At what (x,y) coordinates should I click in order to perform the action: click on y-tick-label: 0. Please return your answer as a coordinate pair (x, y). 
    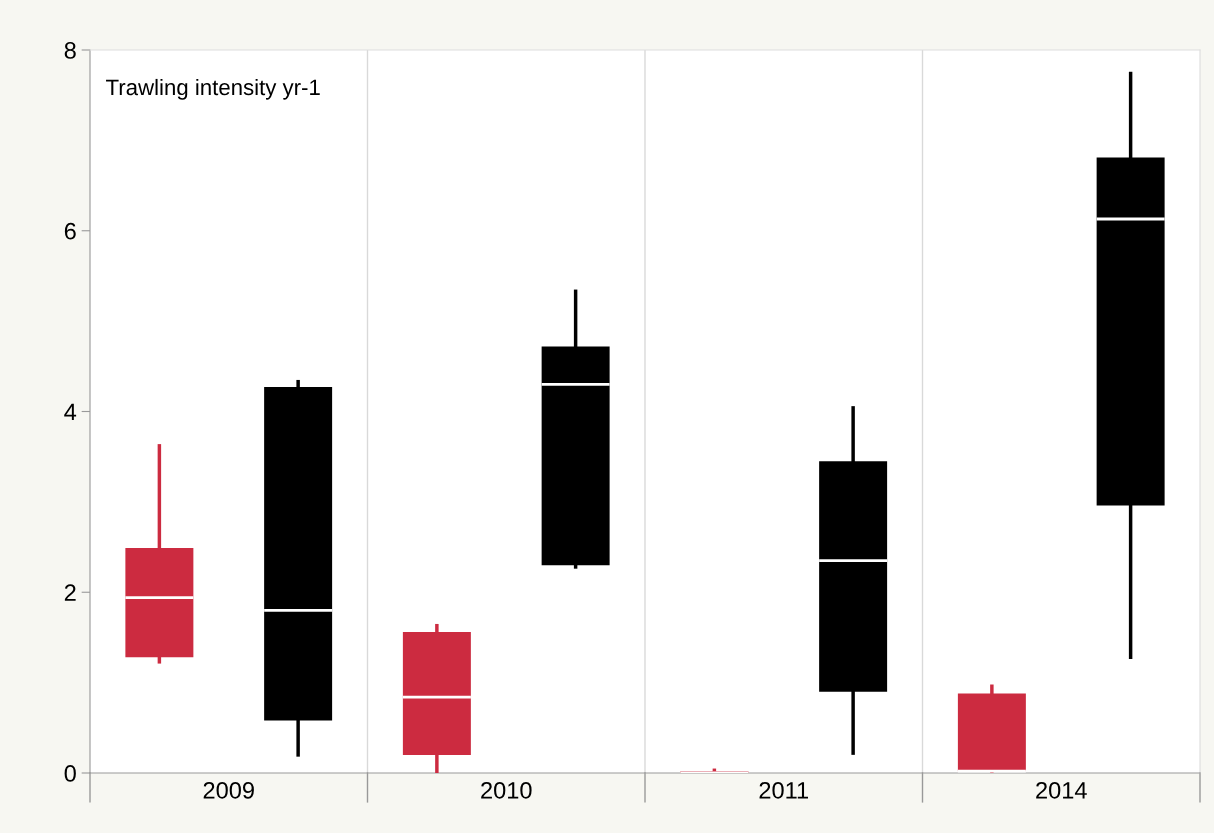
    Looking at the image, I should click on (70, 773).